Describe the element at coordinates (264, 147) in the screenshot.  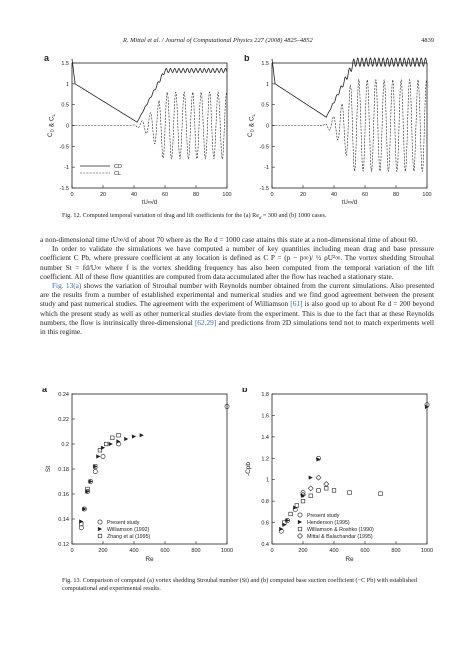
I see `y-tick-label: -0.5` at that location.